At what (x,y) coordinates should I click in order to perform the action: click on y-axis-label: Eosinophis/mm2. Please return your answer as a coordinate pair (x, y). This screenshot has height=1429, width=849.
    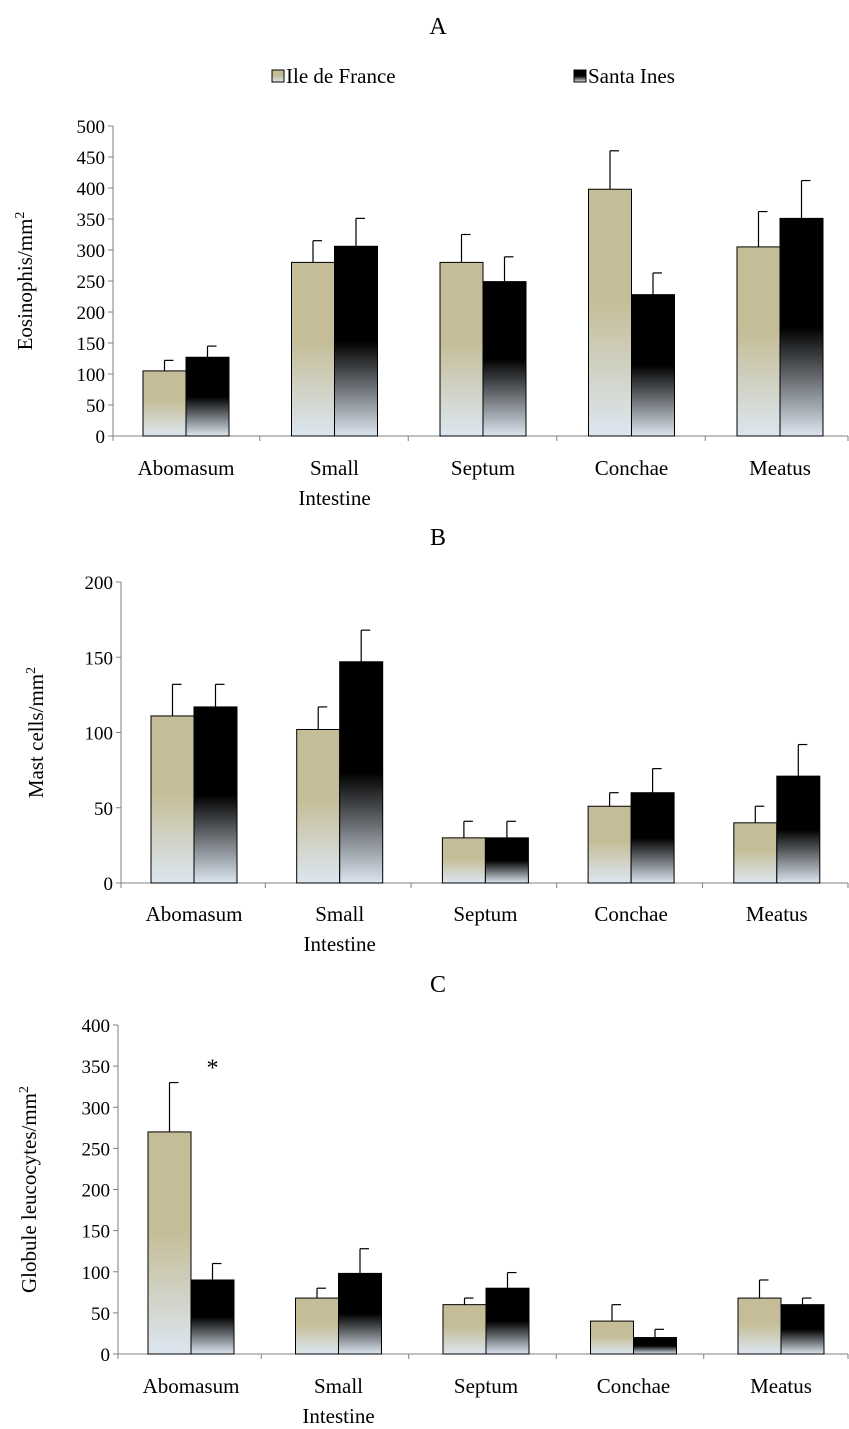
    Looking at the image, I should click on (25, 281).